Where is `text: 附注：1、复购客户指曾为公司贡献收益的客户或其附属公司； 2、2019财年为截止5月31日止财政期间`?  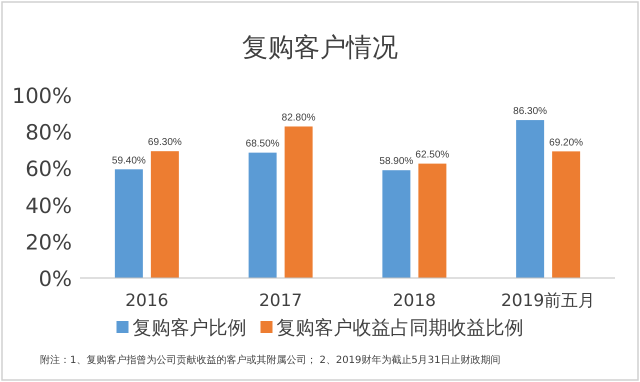 text: 附注：1、复购客户指曾为公司贡献收益的客户或其附属公司； 2、2019财年为截止5月31日止财政期间 is located at coordinates (270, 360).